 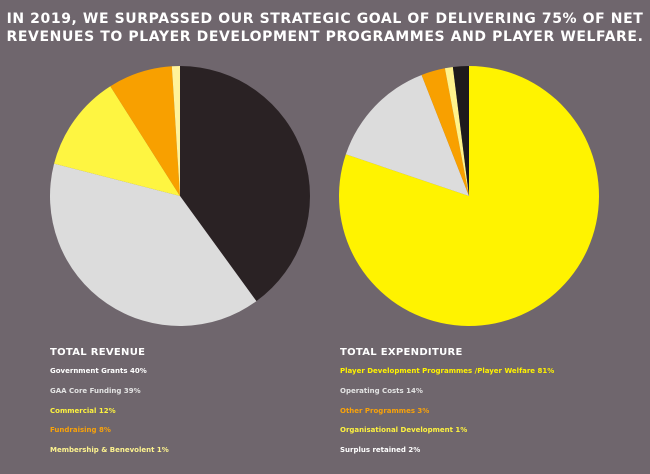 I want to click on expenditure-legend-item: Organisational Development 1%, so click(x=404, y=430).